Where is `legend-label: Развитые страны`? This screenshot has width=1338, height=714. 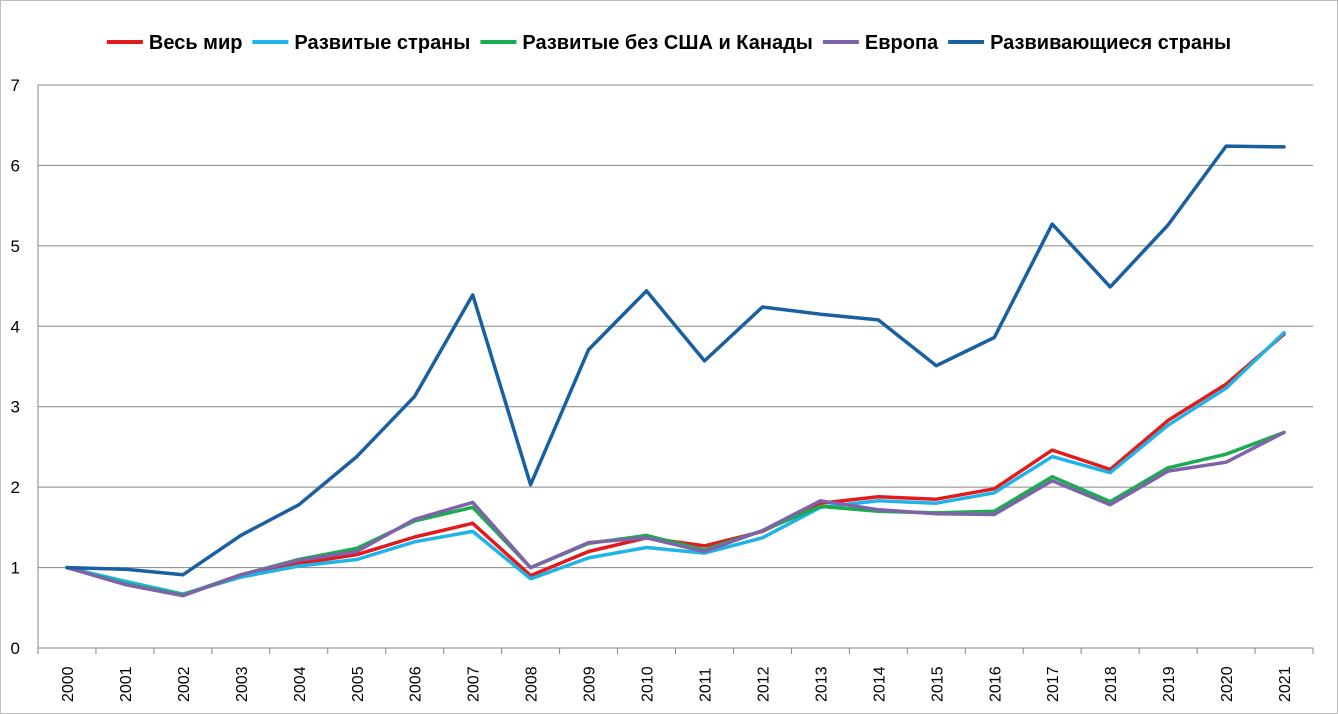 legend-label: Развитые страны is located at coordinates (382, 43).